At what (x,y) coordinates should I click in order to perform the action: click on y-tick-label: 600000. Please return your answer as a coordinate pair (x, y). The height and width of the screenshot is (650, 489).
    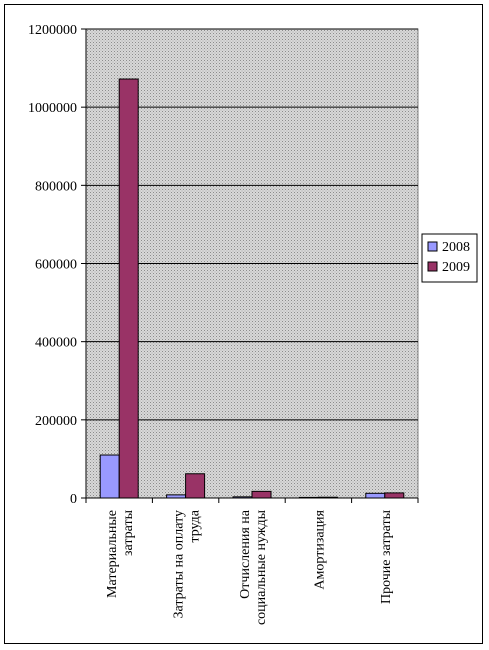
    Looking at the image, I should click on (56, 265).